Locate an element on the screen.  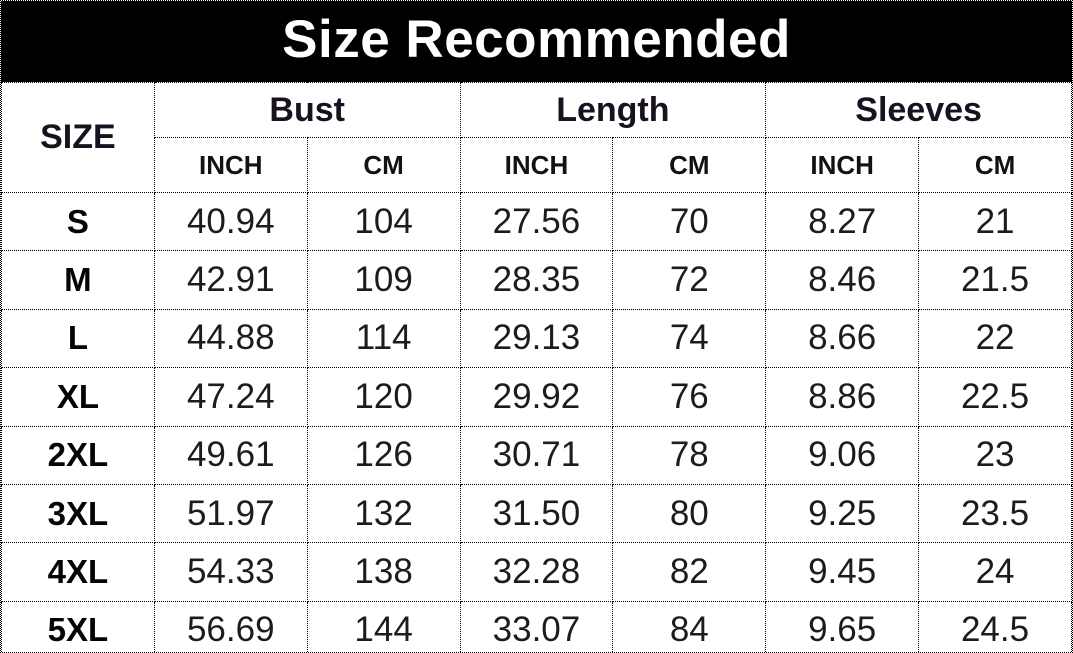
cell-bust-cm: 109 is located at coordinates (383, 280).